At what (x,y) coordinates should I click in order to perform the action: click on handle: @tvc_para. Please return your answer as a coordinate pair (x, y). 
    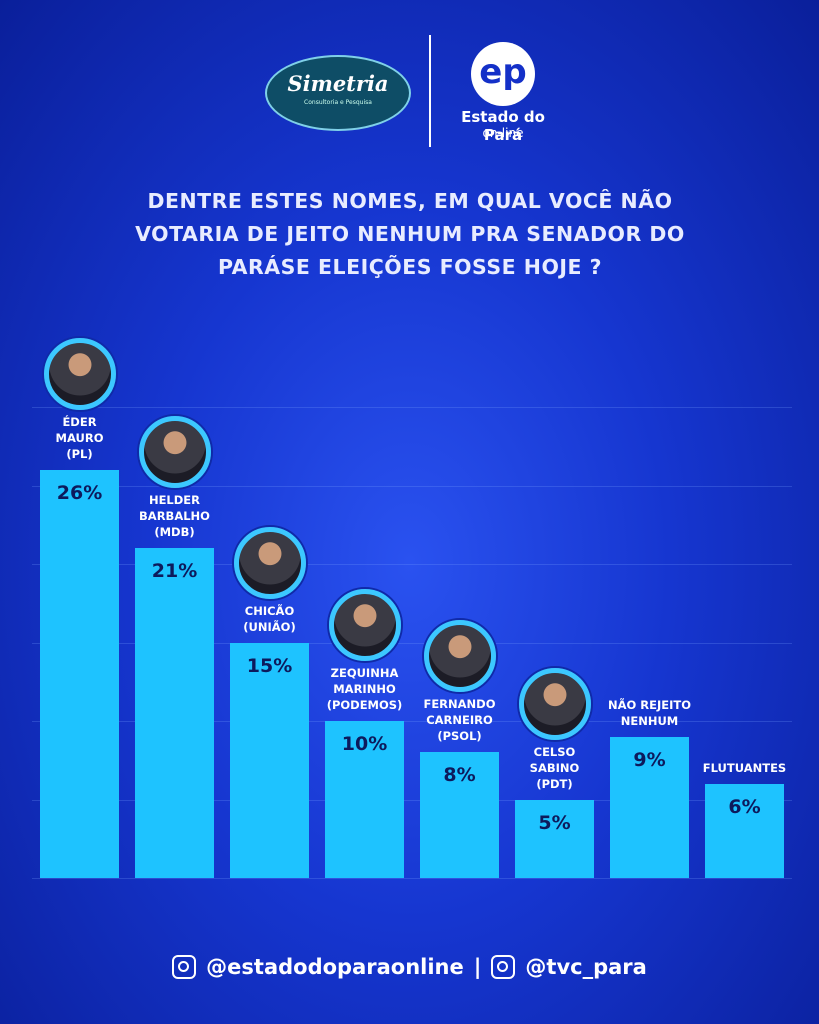
    Looking at the image, I should click on (586, 967).